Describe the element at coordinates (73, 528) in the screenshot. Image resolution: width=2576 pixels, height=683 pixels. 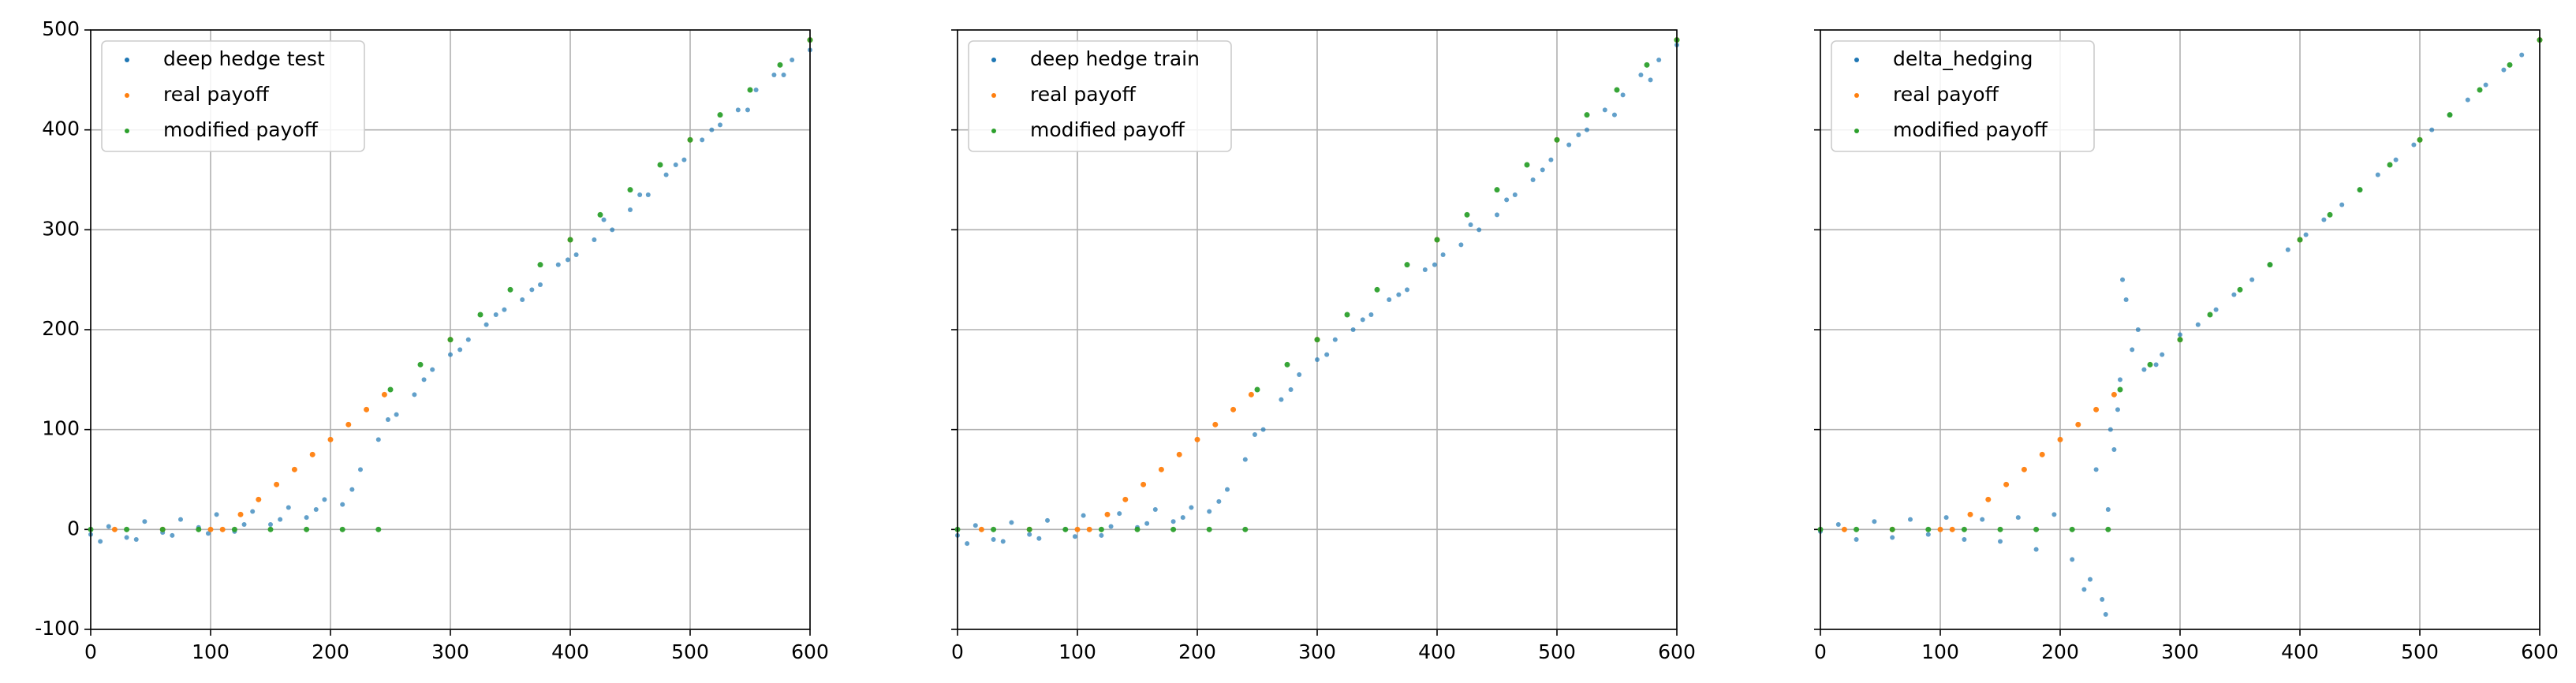
I see `y-tick-label: 0` at that location.